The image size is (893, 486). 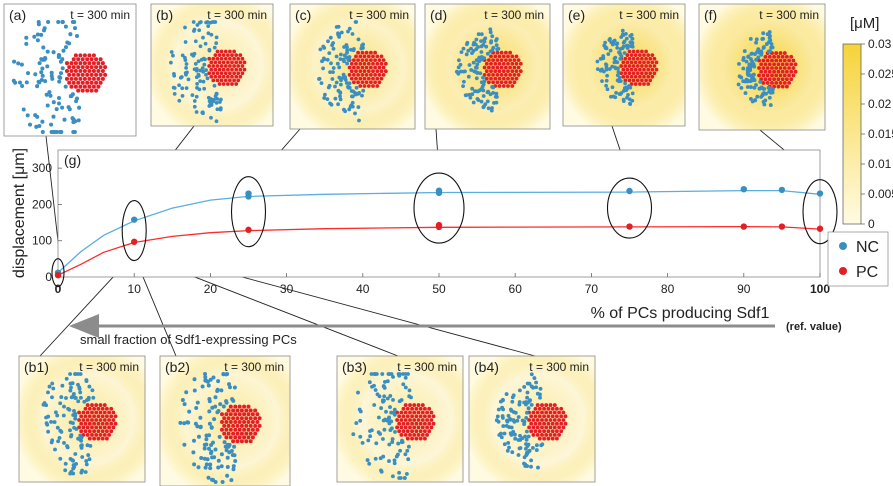 What do you see at coordinates (487, 66) in the screenshot?
I see `panel-d: (d) t = 300 min` at bounding box center [487, 66].